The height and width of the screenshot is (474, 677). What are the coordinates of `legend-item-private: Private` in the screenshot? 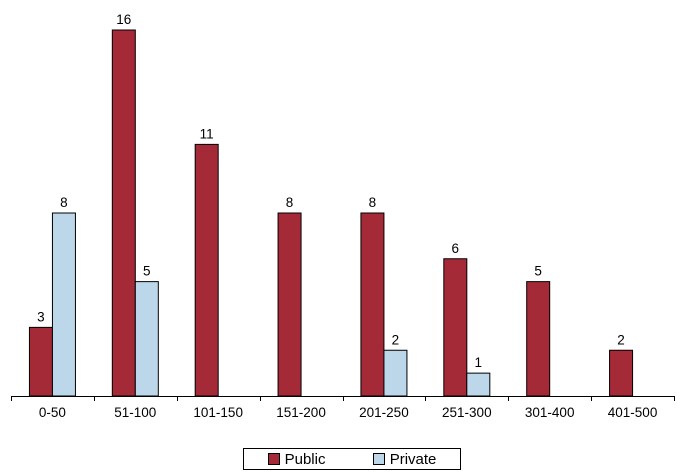 It's located at (404, 459).